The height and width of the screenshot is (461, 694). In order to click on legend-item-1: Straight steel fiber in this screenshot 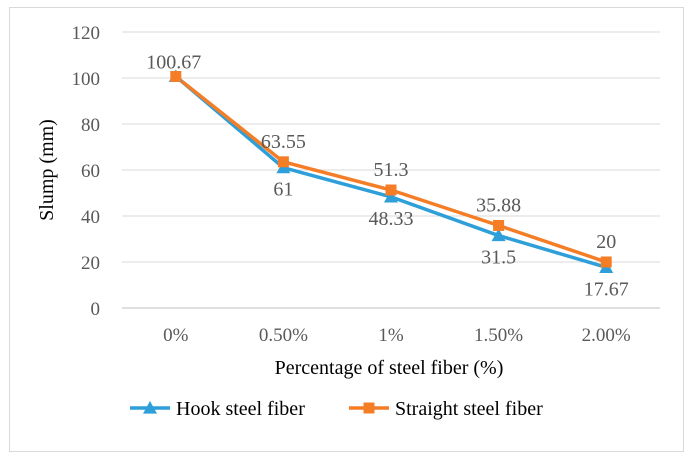, I will do `click(446, 409)`.